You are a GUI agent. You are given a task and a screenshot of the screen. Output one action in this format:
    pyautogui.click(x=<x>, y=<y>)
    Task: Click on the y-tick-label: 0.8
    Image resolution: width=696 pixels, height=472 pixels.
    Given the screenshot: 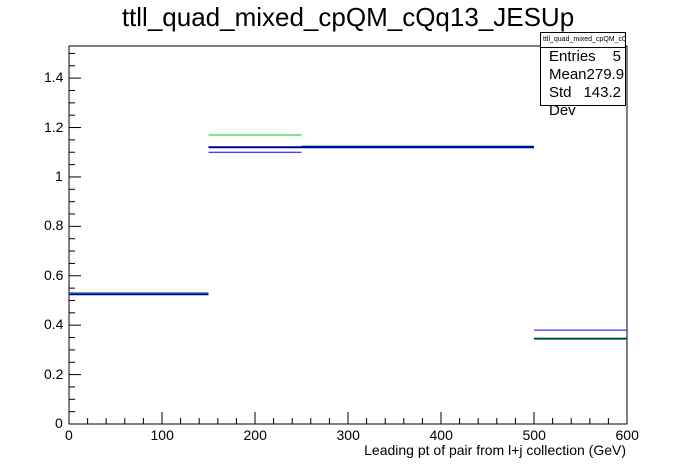 What is the action you would take?
    pyautogui.click(x=54, y=225)
    